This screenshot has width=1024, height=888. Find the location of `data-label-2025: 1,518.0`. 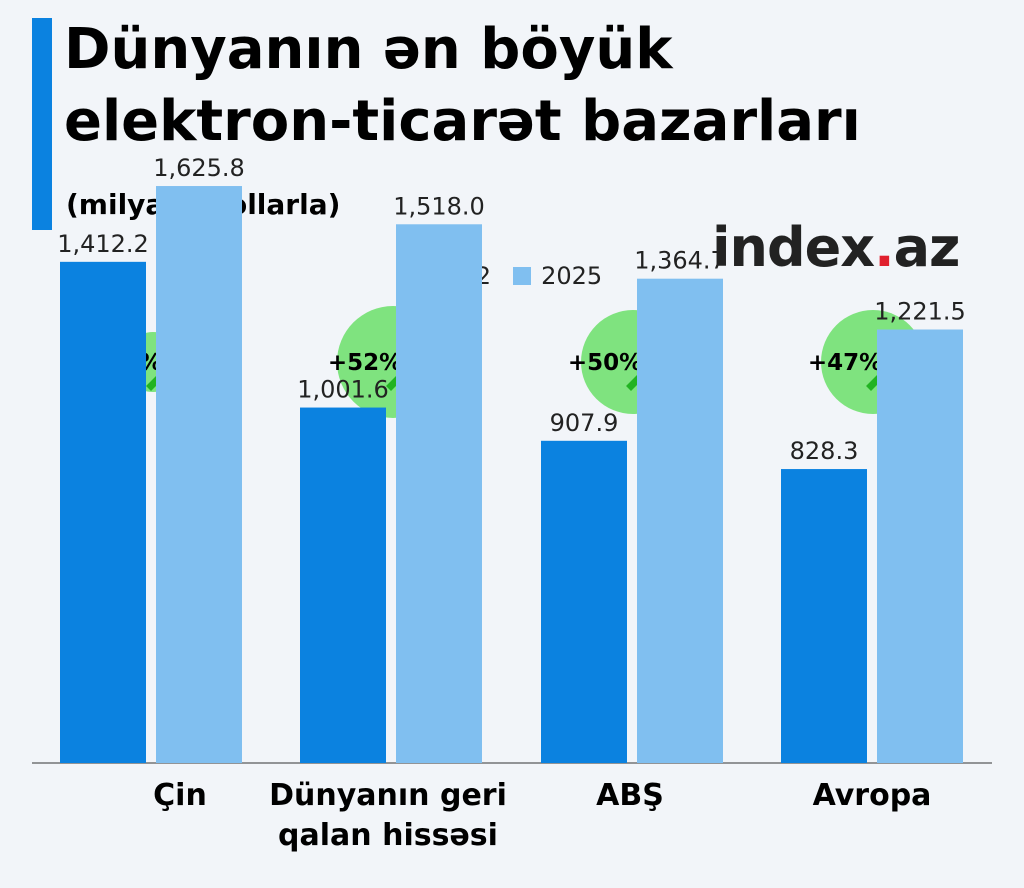

data-label-2025: 1,518.0 is located at coordinates (439, 206).